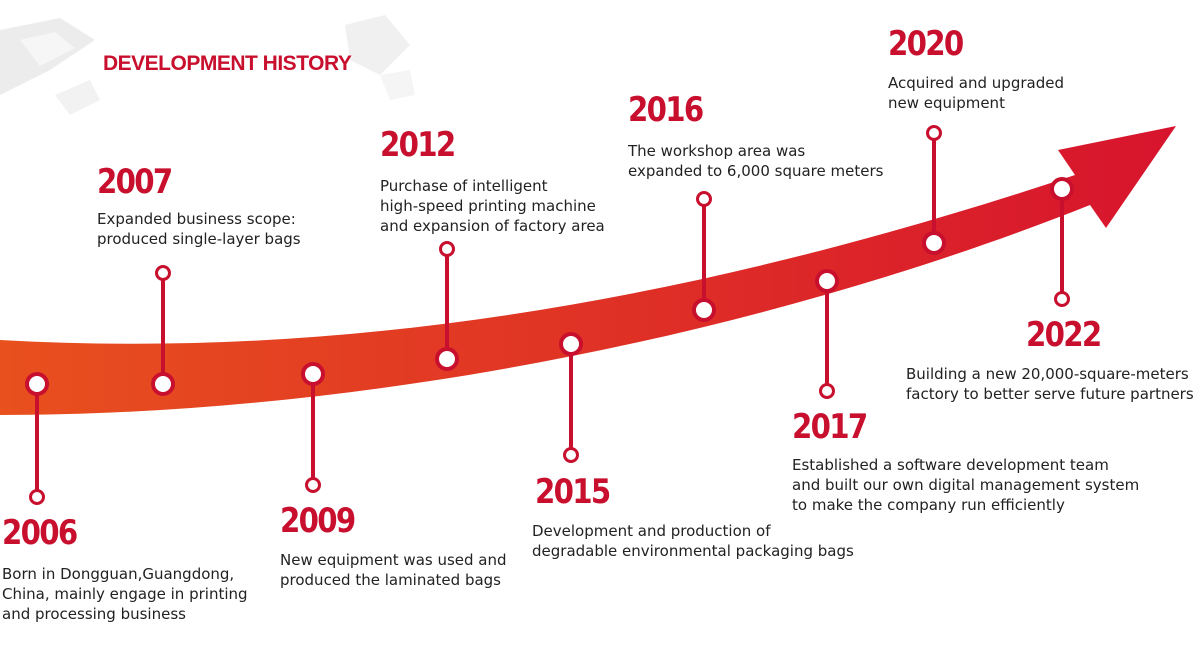  Describe the element at coordinates (464, 186) in the screenshot. I see `event-desc-line: Purchase of intelligent` at that location.